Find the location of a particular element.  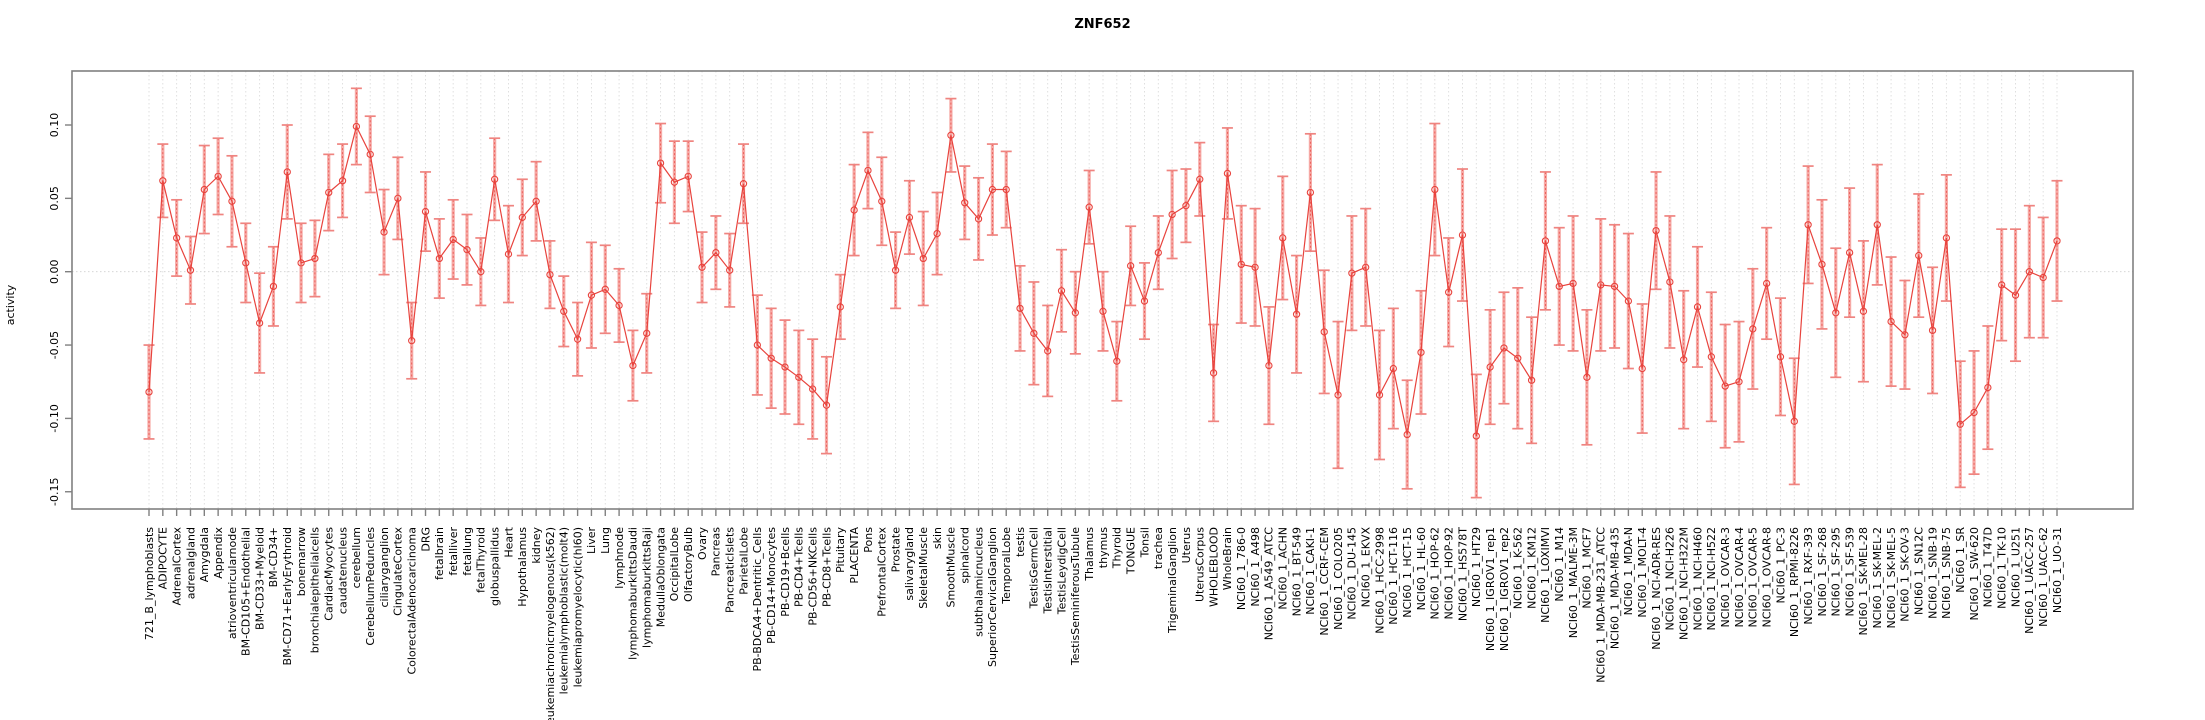

x-tick-label: ciliaryganglion is located at coordinates (384, 567).